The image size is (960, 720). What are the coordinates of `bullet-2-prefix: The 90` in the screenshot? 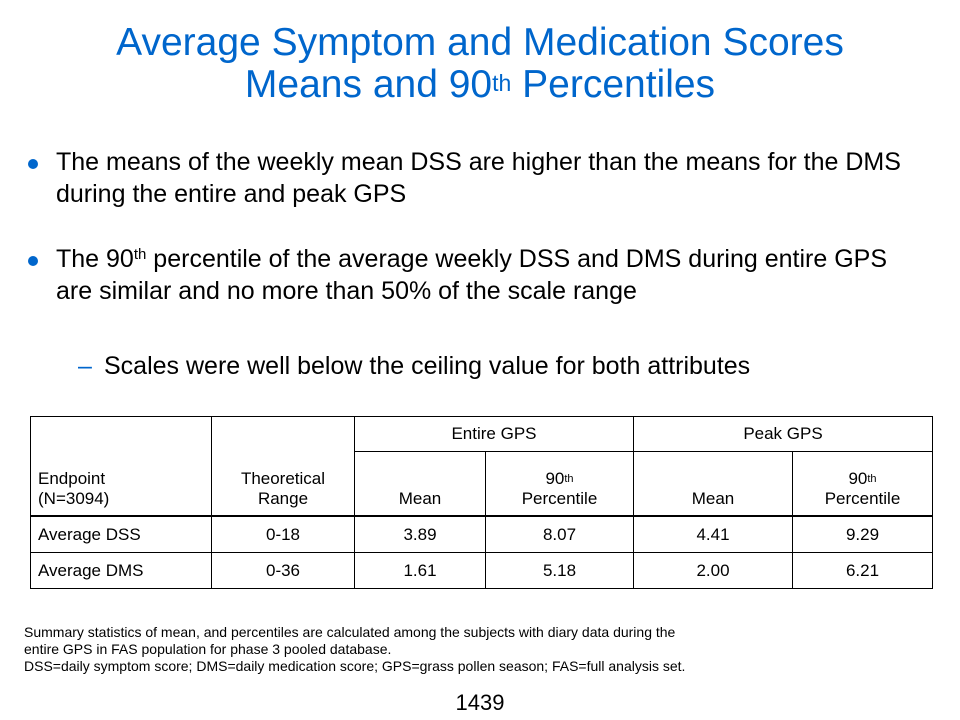 It's located at (95, 259).